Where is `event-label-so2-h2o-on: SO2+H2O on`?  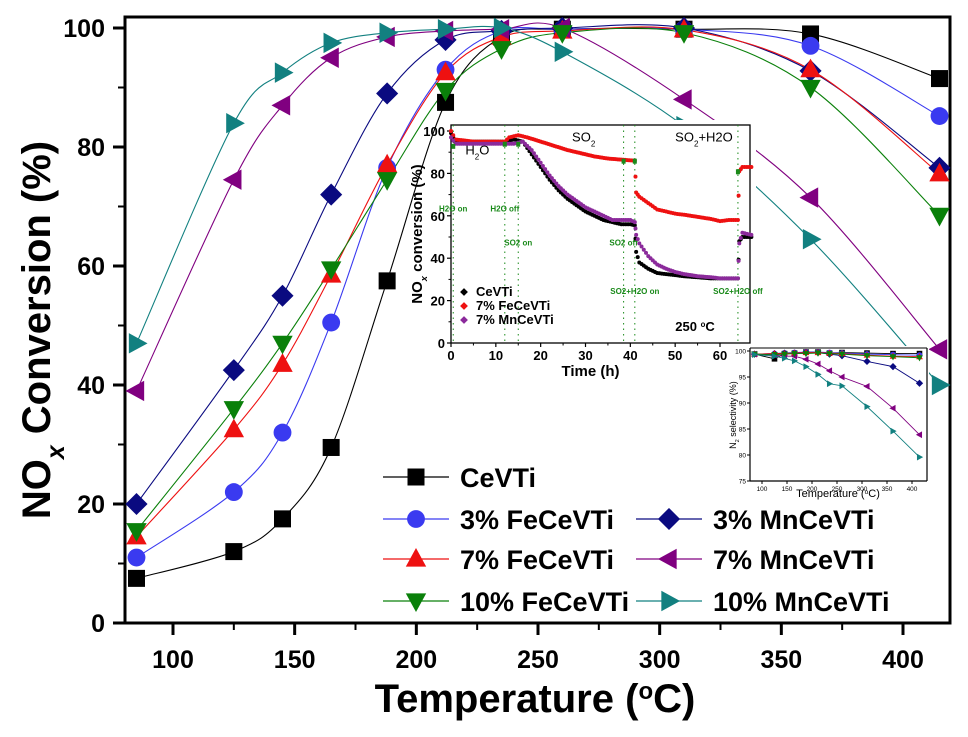 event-label-so2-h2o-on: SO2+H2O on is located at coordinates (634, 291).